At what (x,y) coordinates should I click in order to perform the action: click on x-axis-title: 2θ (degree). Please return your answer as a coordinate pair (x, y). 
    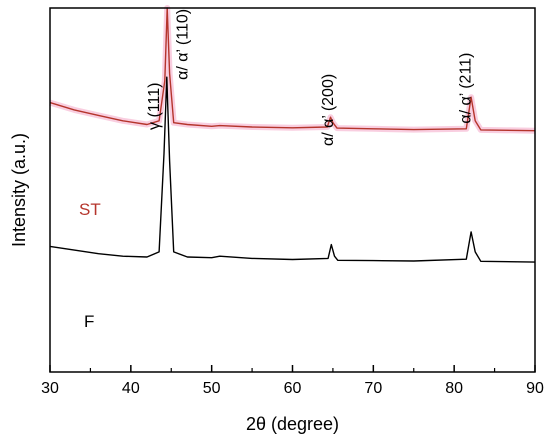
    Looking at the image, I should click on (292, 424).